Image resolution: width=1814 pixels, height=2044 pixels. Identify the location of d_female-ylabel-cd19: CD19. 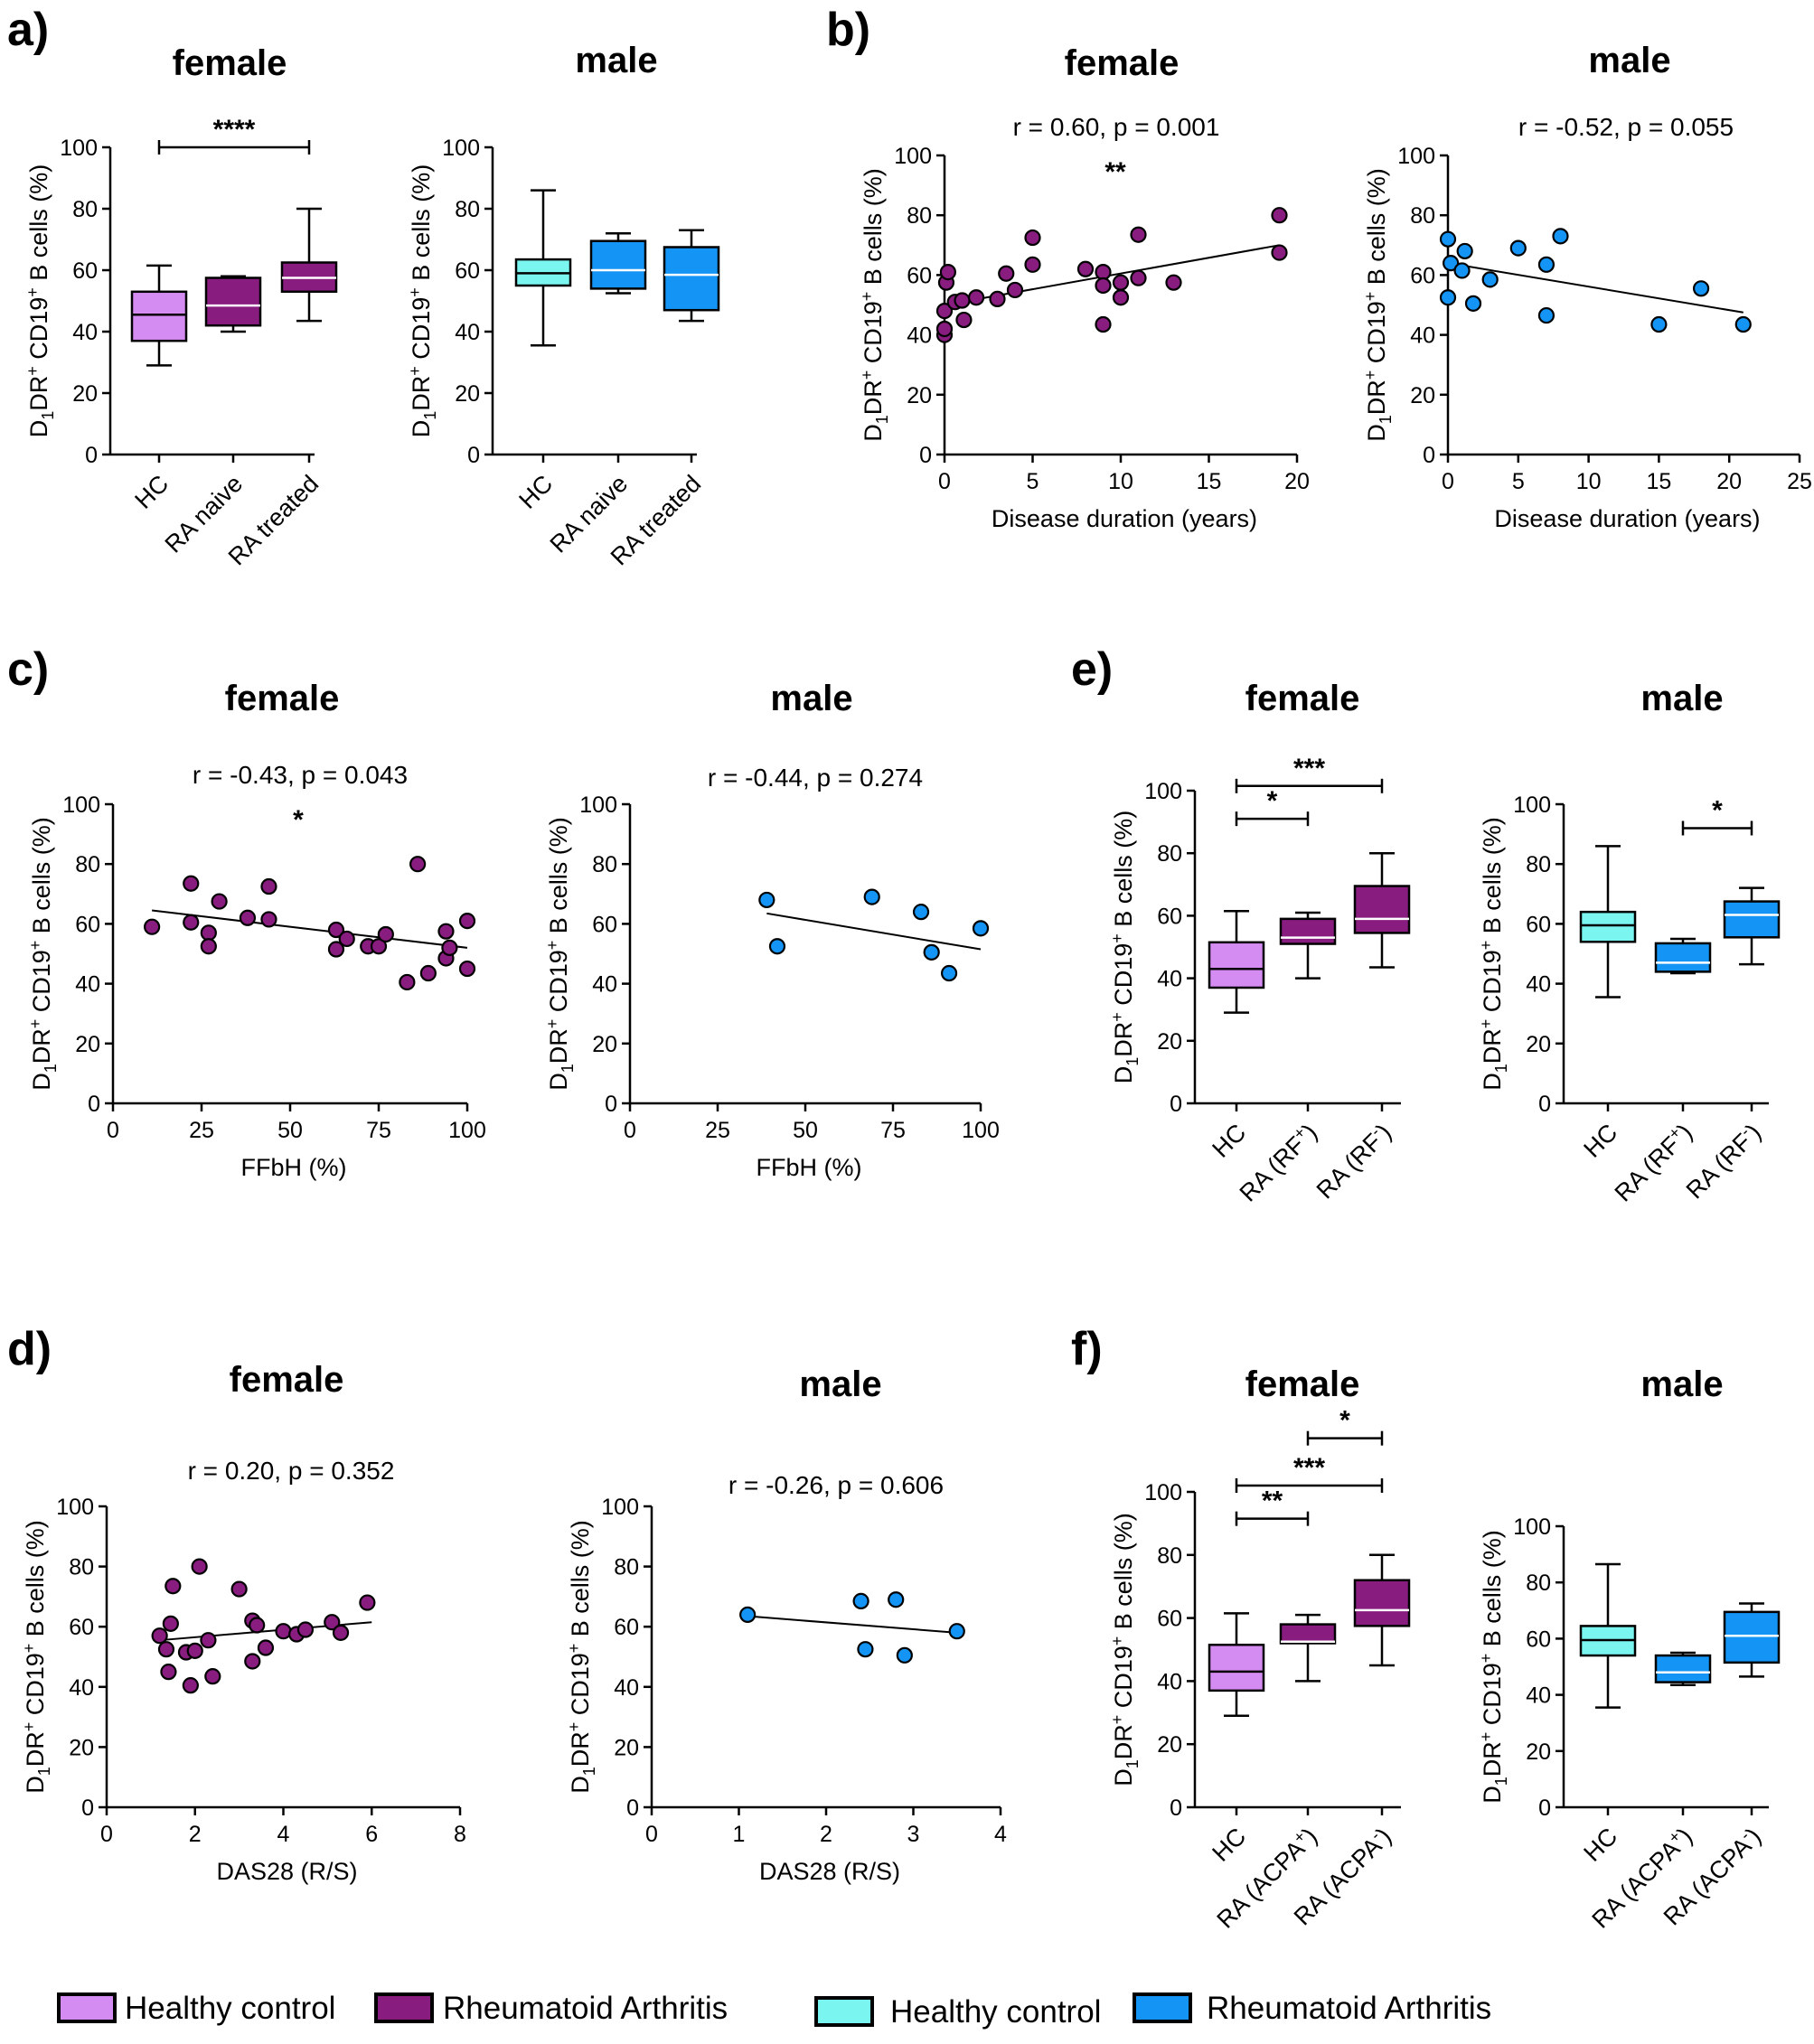
(35, 1688).